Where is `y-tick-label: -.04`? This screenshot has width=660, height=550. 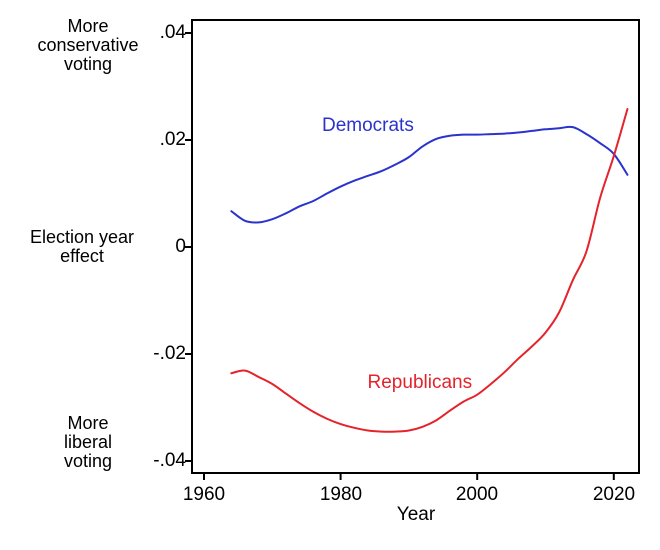 y-tick-label: -.04 is located at coordinates (169, 460).